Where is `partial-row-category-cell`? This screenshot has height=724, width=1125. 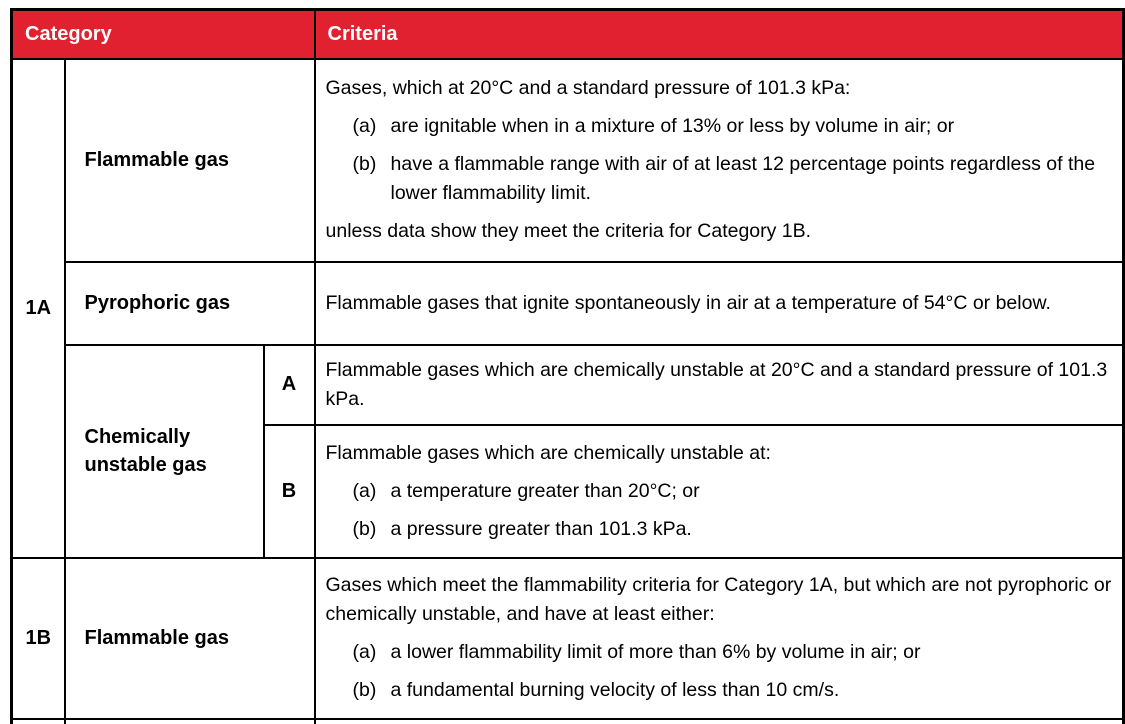 partial-row-category-cell is located at coordinates (38, 720).